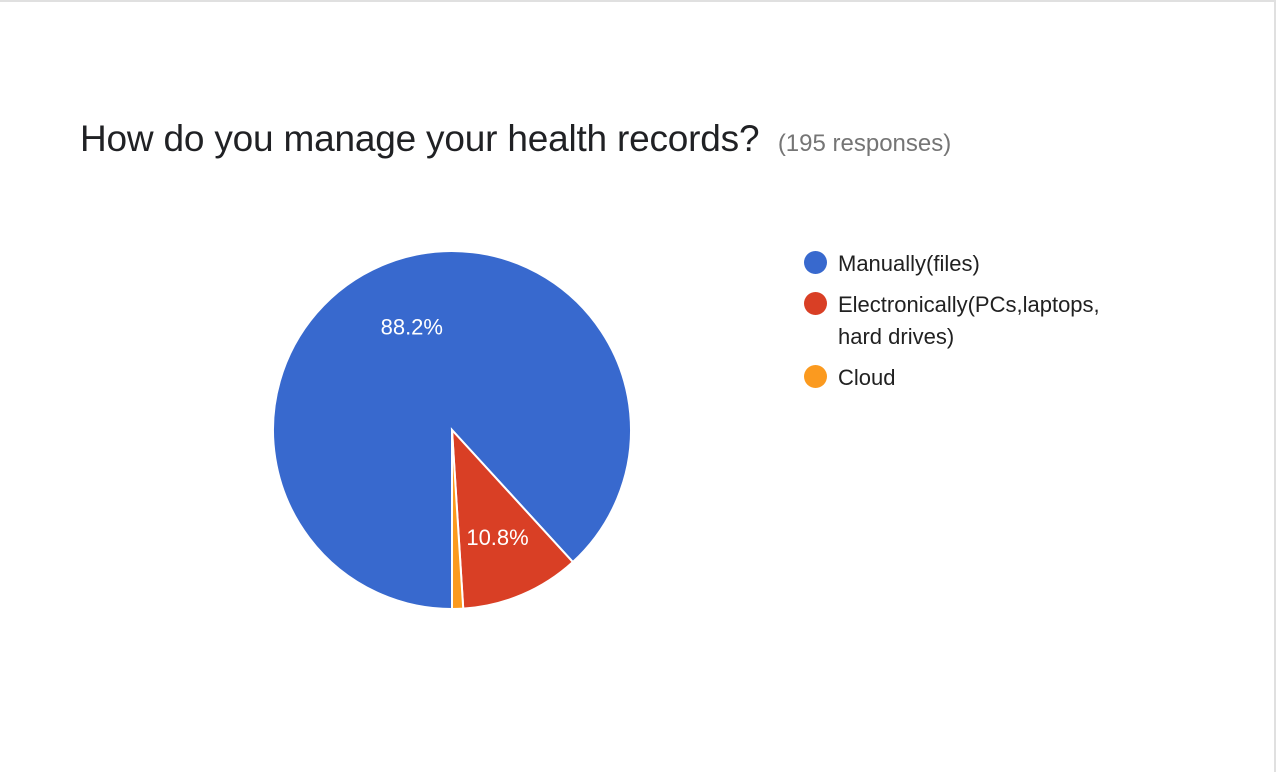 The image size is (1276, 774). Describe the element at coordinates (412, 327) in the screenshot. I see `pie-slice-label-0: 88.2%` at that location.